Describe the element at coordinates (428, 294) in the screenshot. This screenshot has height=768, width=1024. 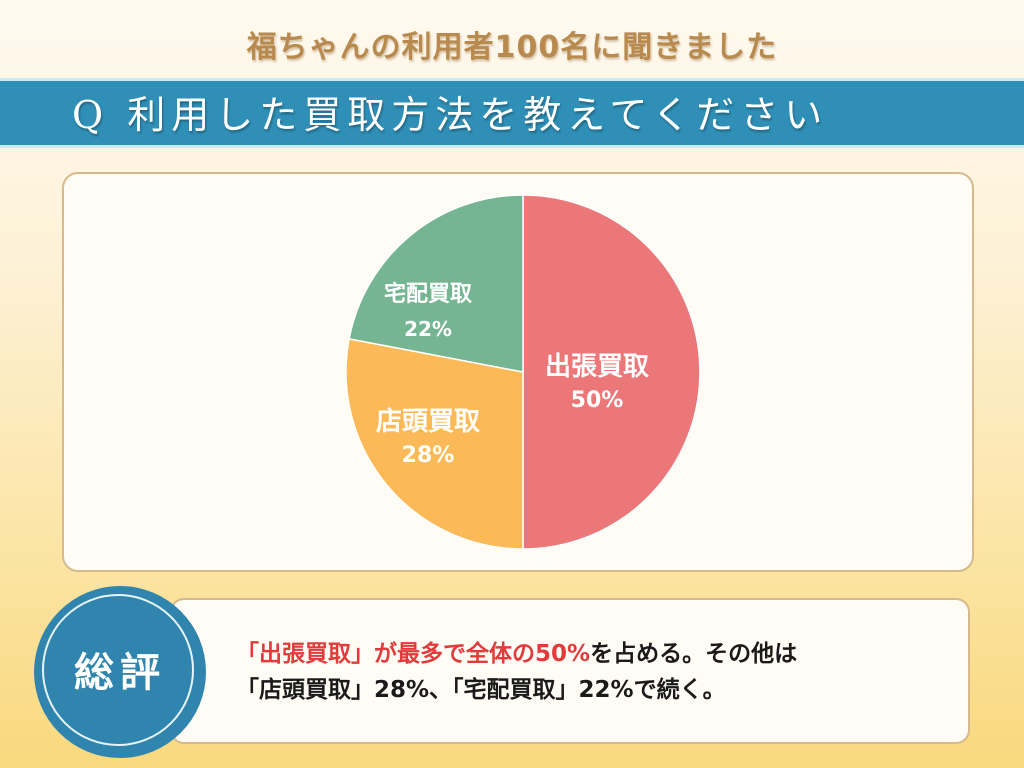
I see `slice-name: 宅配買取` at that location.